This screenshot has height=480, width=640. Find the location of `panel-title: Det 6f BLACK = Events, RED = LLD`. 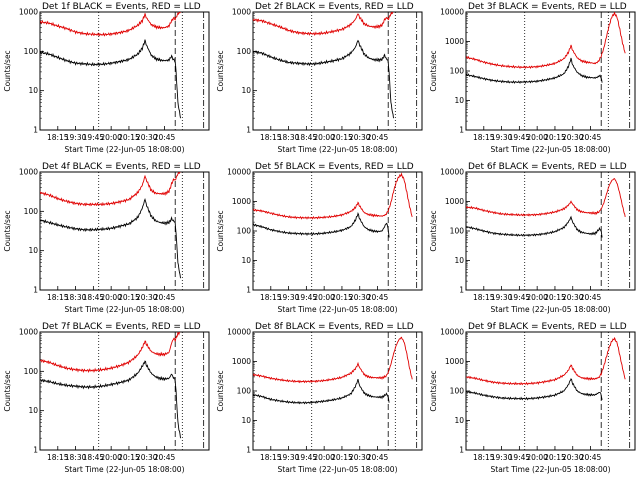

panel-title: Det 6f BLACK = Events, RED = LLD is located at coordinates (547, 167).